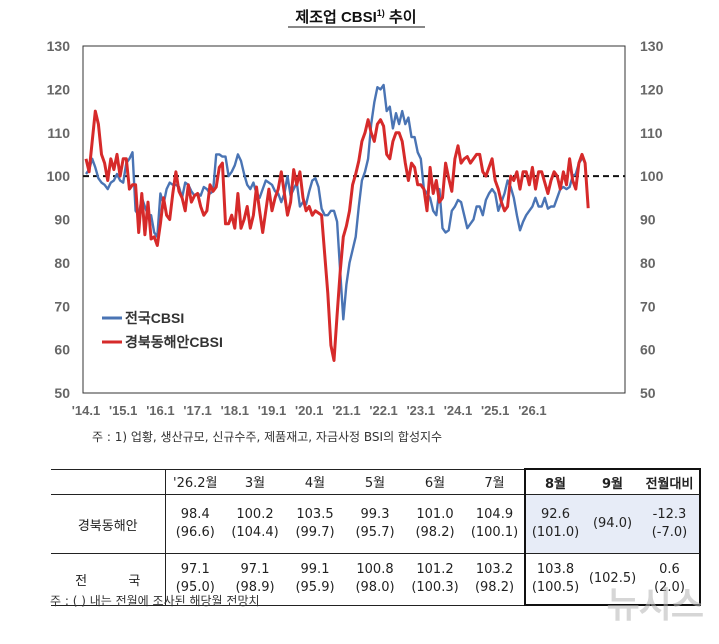 The height and width of the screenshot is (644, 719). I want to click on table-cell: 97.1 (98.9), so click(255, 579).